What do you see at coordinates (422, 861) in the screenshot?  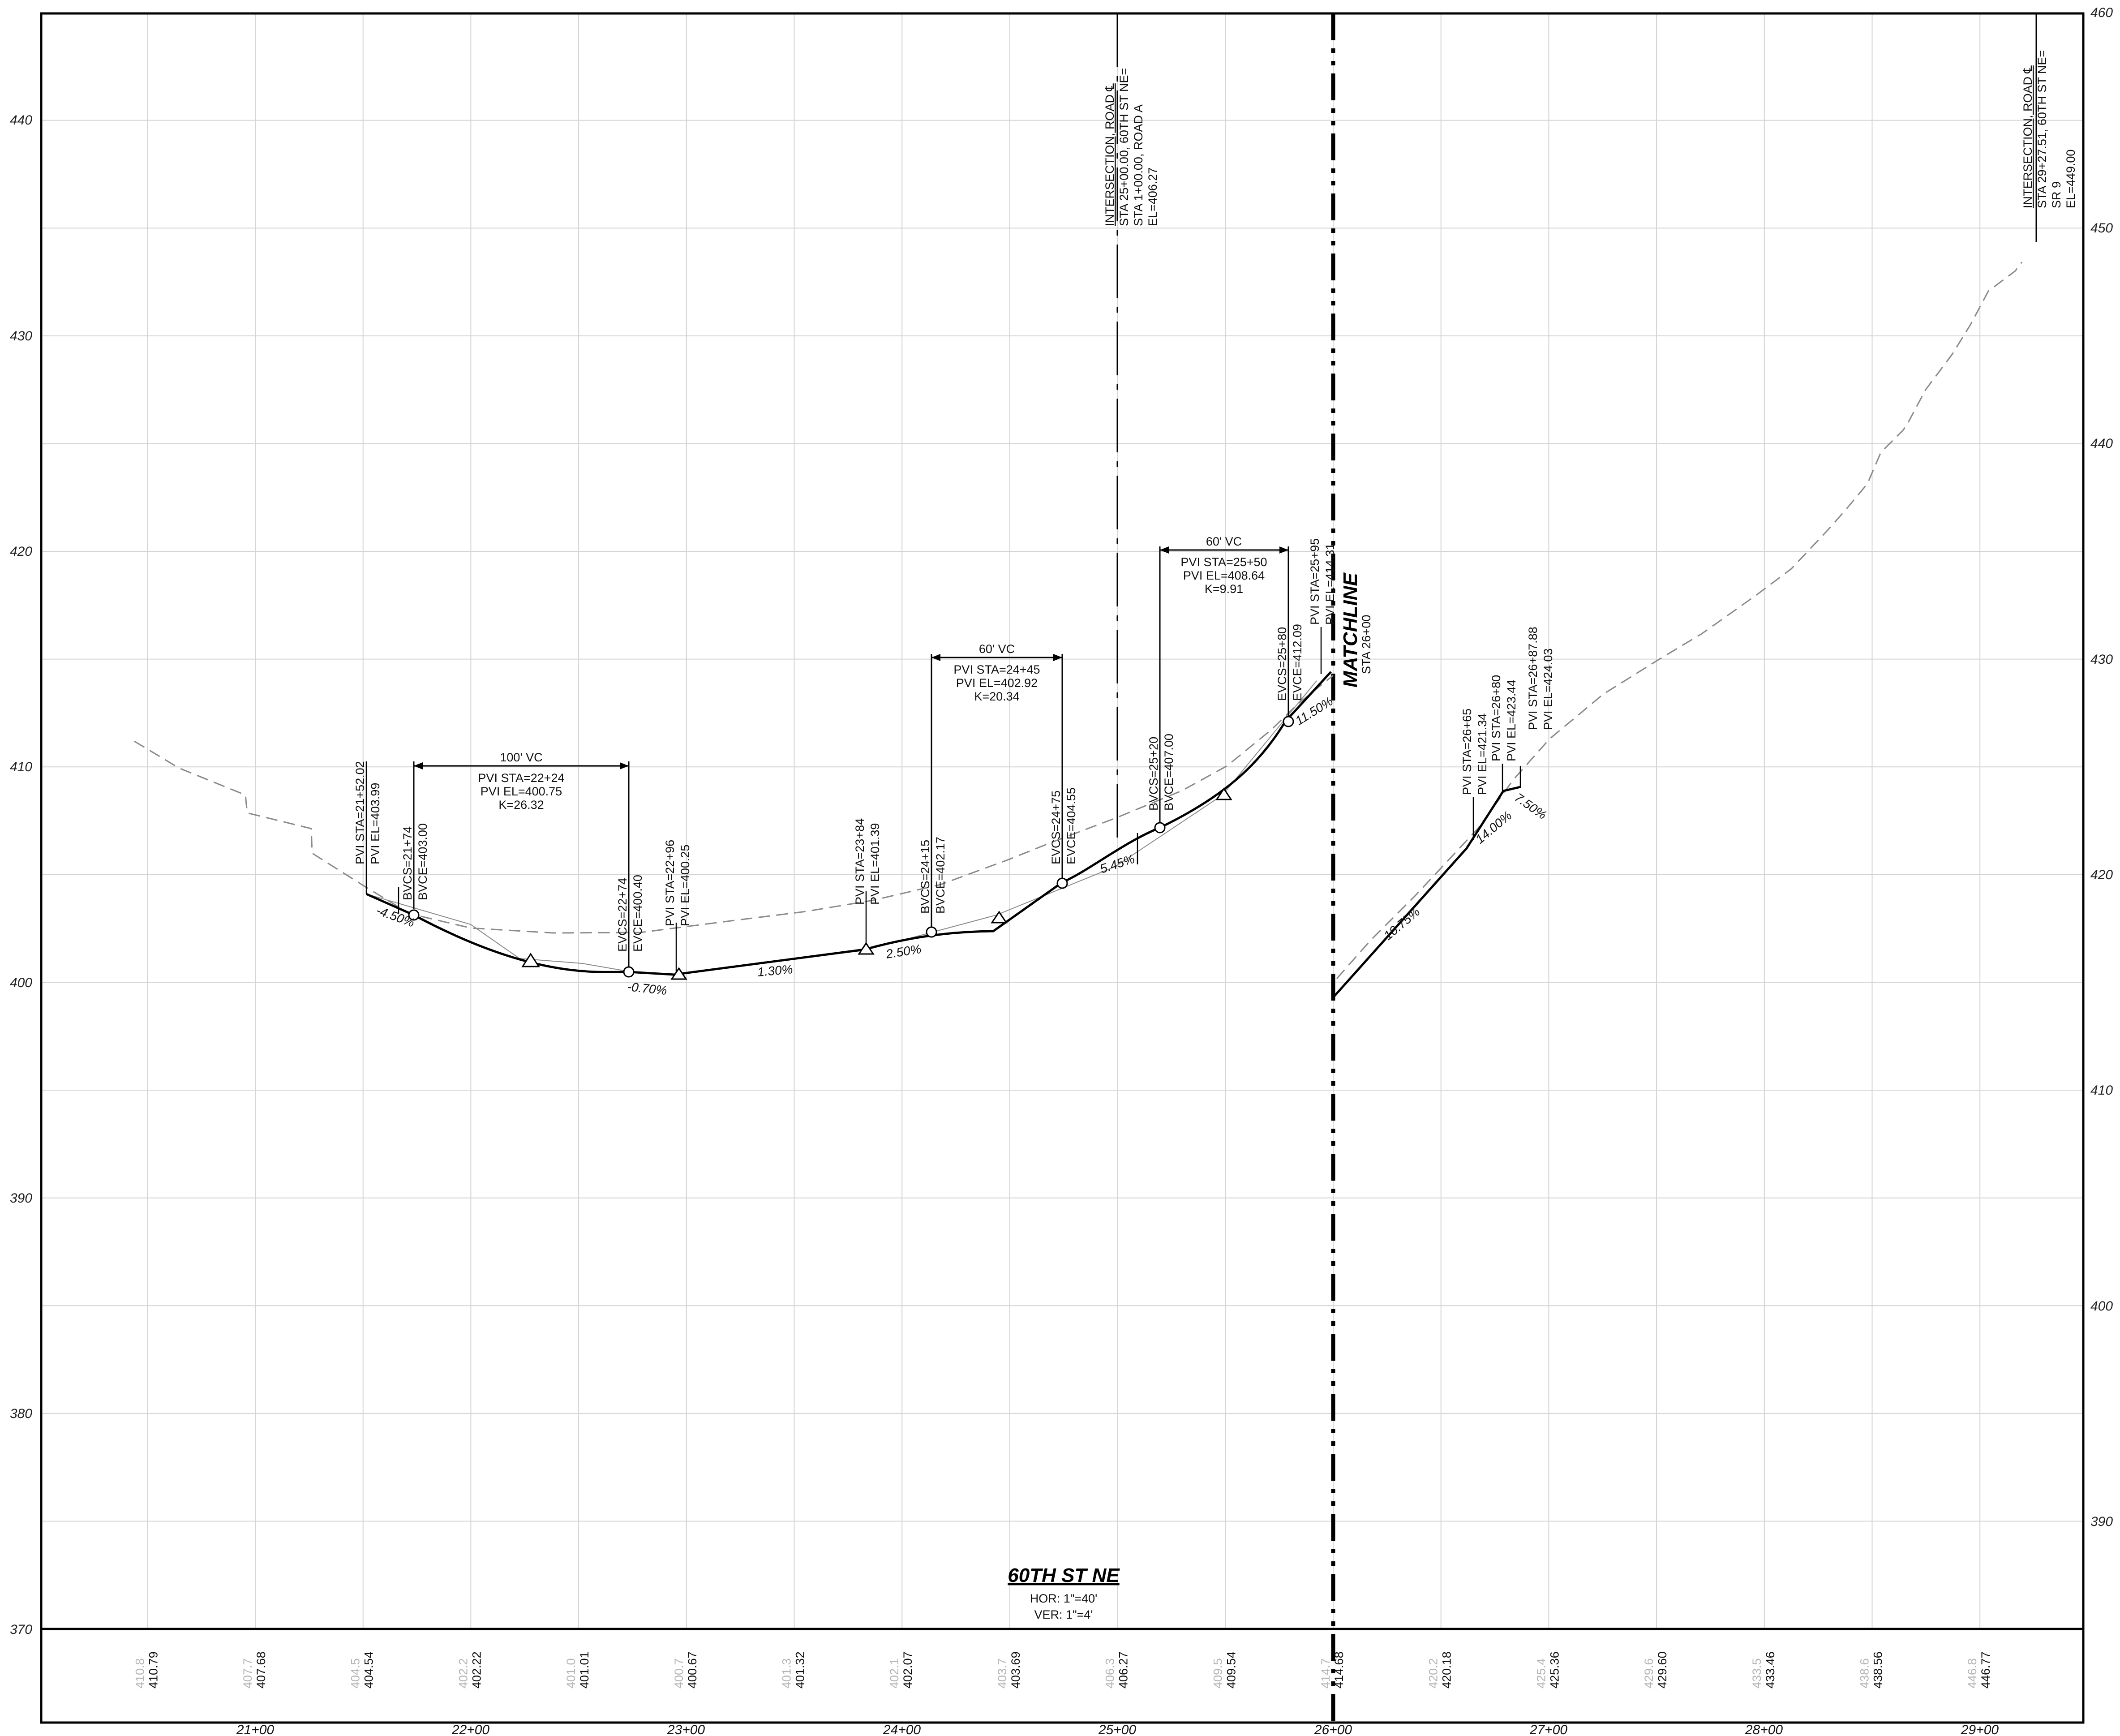 I see `svg-text: BVCE=403.00` at bounding box center [422, 861].